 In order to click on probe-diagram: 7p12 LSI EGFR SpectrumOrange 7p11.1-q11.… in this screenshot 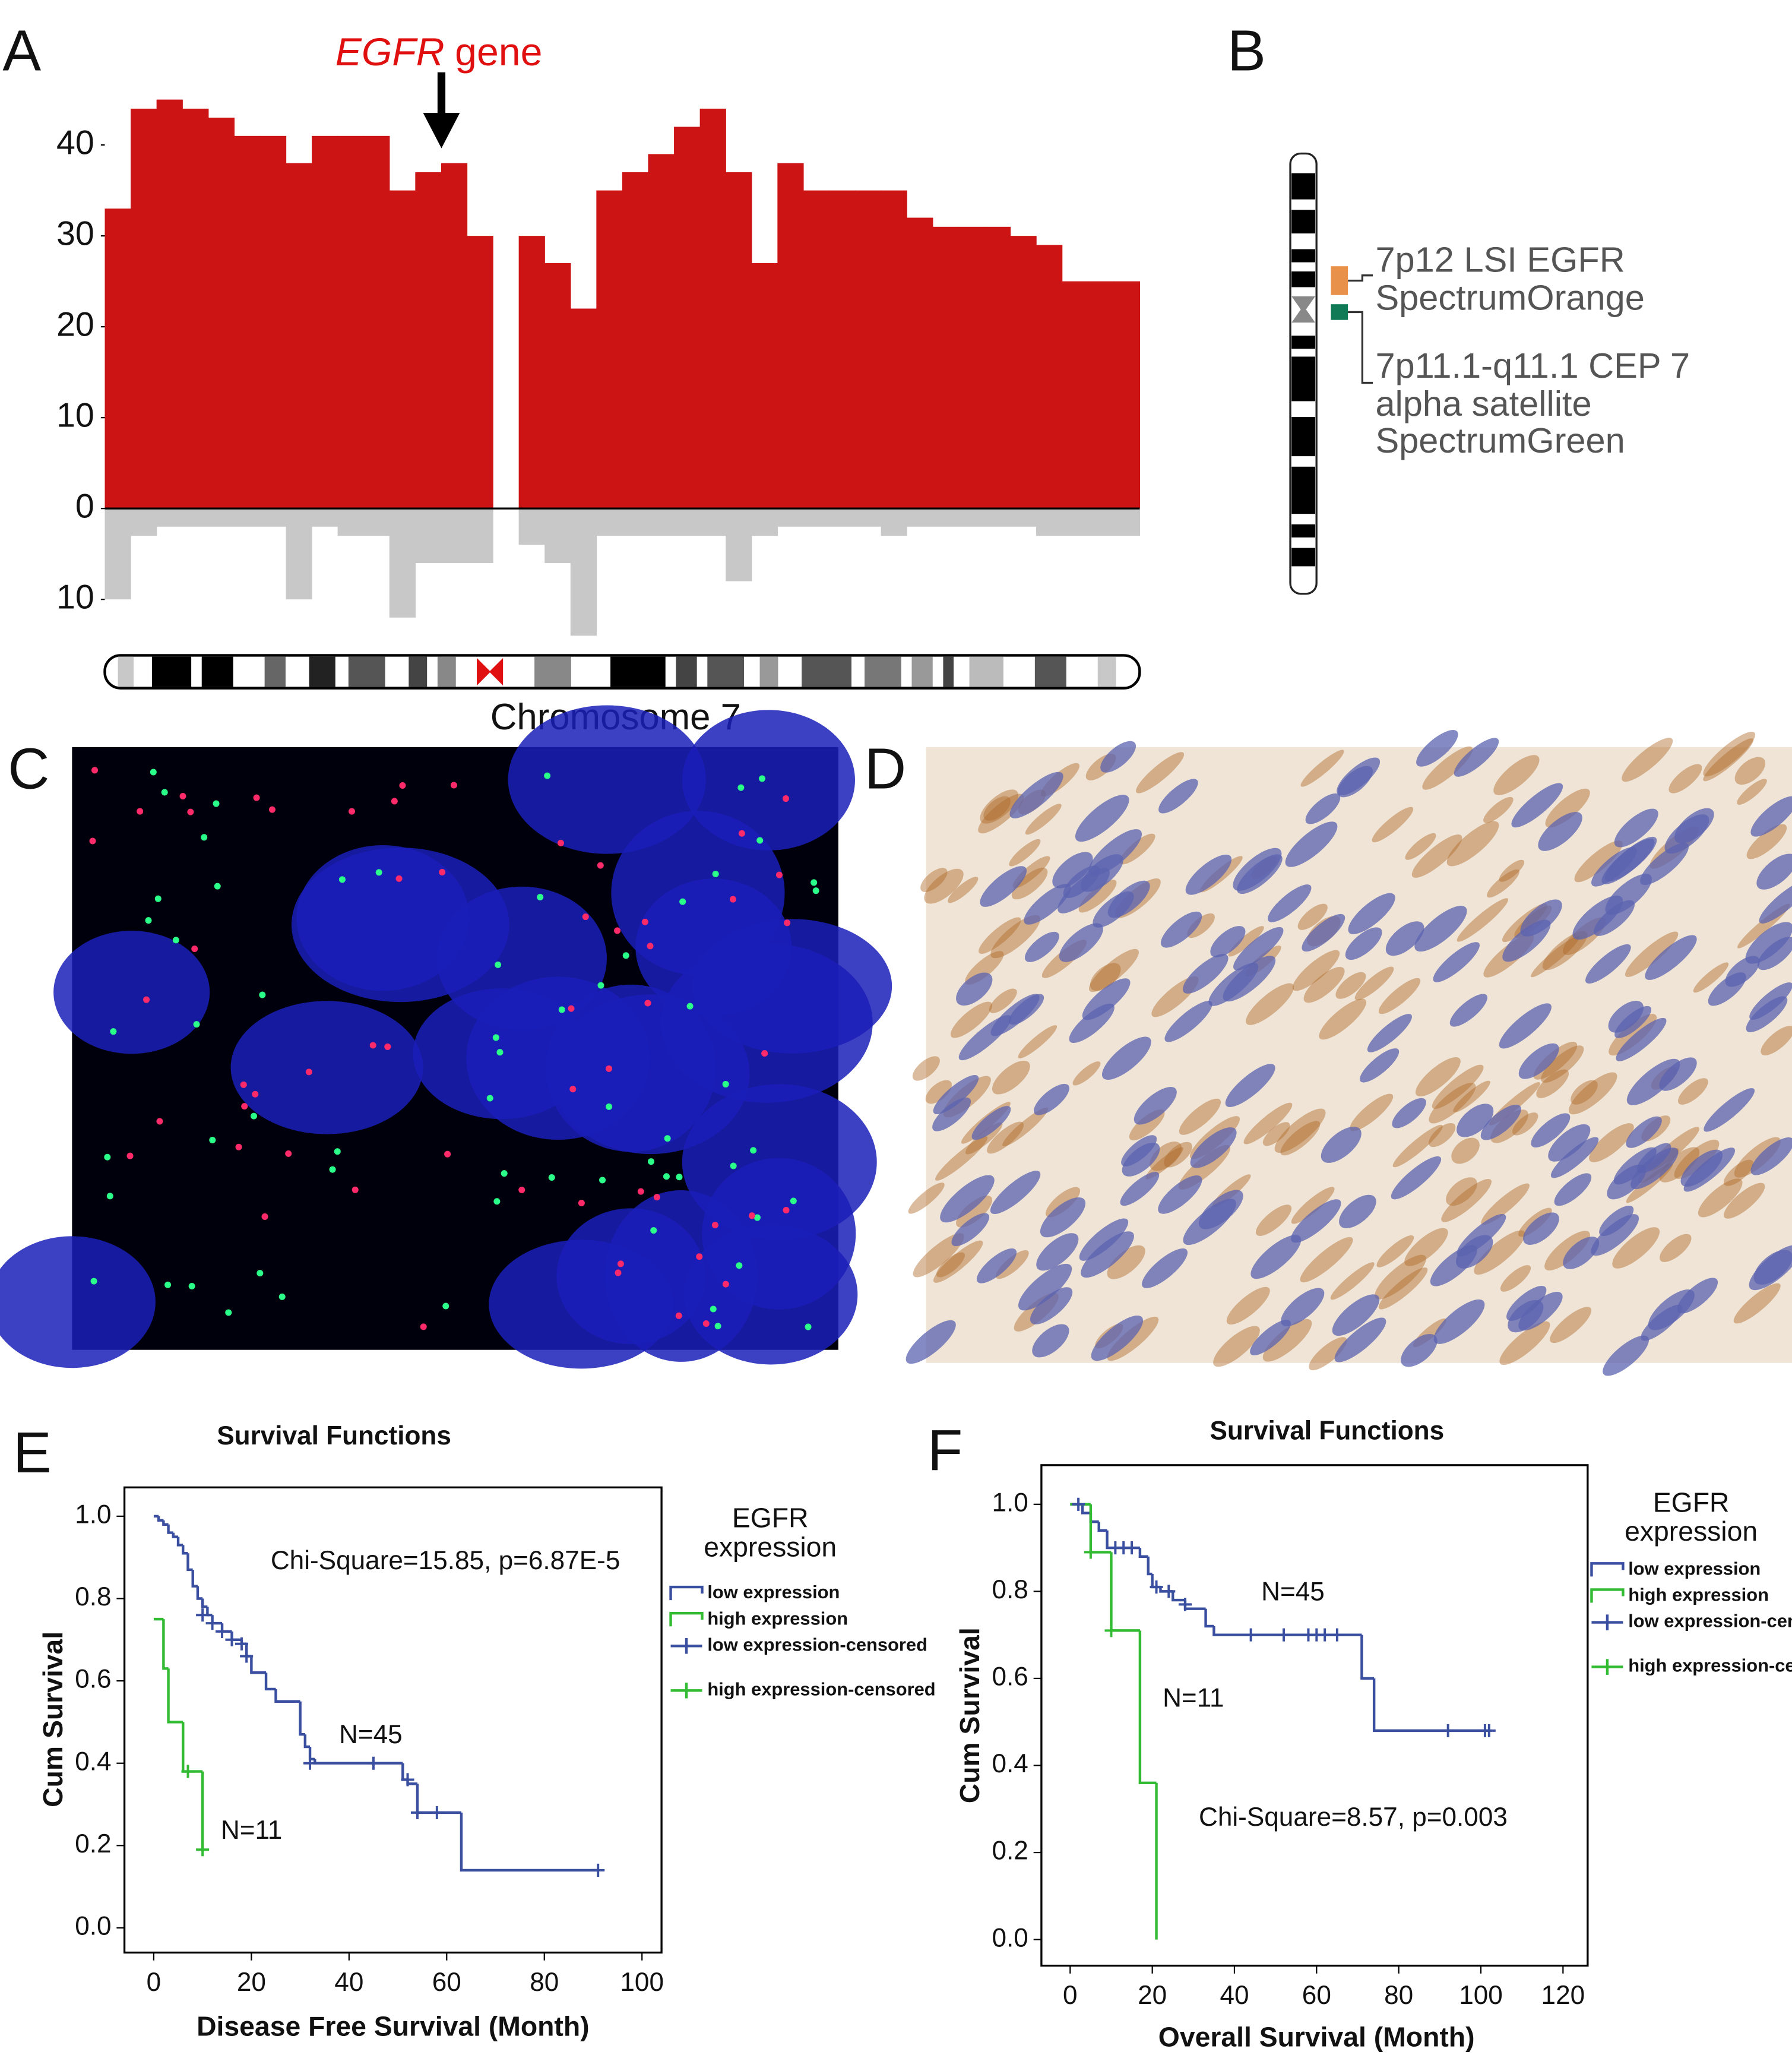, I will do `click(1490, 373)`.